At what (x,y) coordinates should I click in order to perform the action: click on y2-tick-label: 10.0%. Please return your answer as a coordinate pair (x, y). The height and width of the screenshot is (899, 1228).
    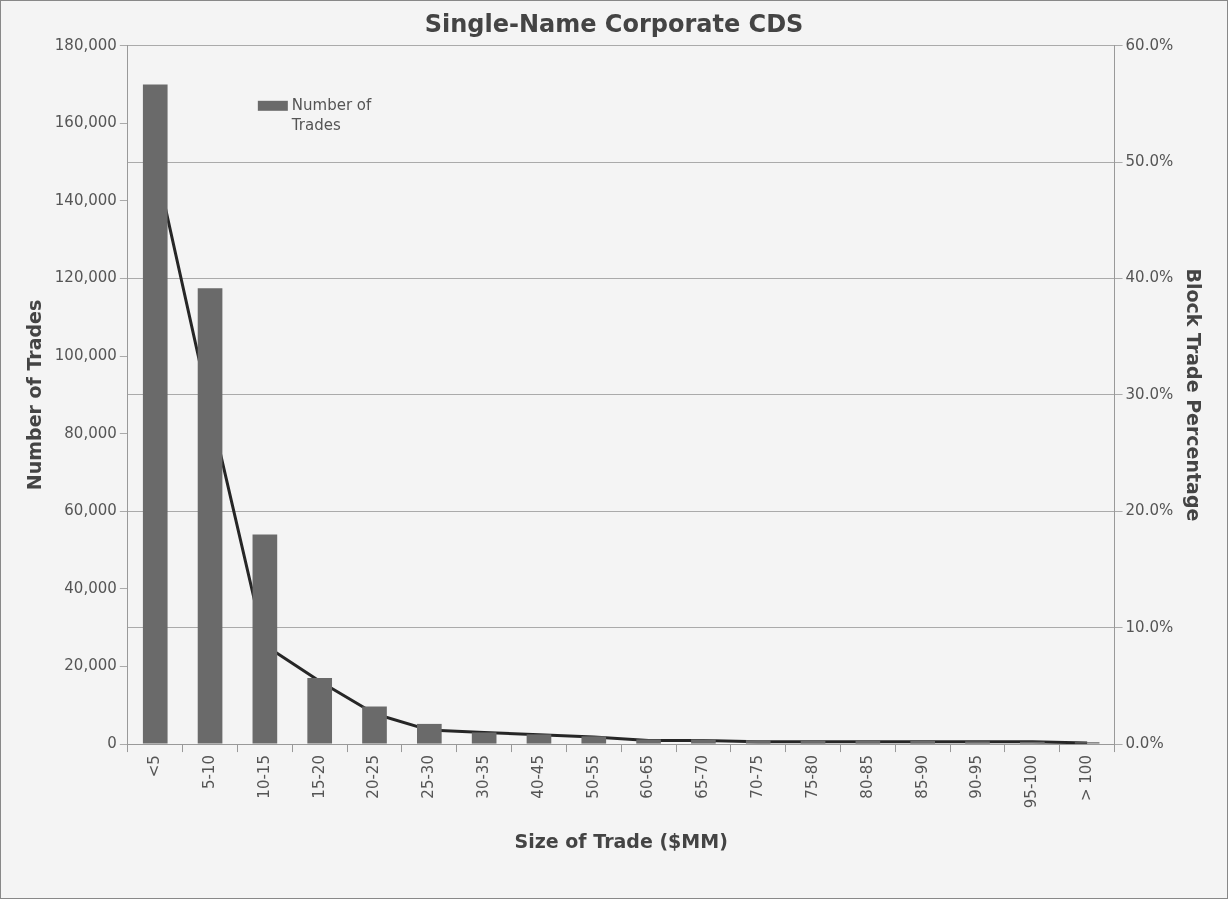
    Looking at the image, I should click on (1149, 626).